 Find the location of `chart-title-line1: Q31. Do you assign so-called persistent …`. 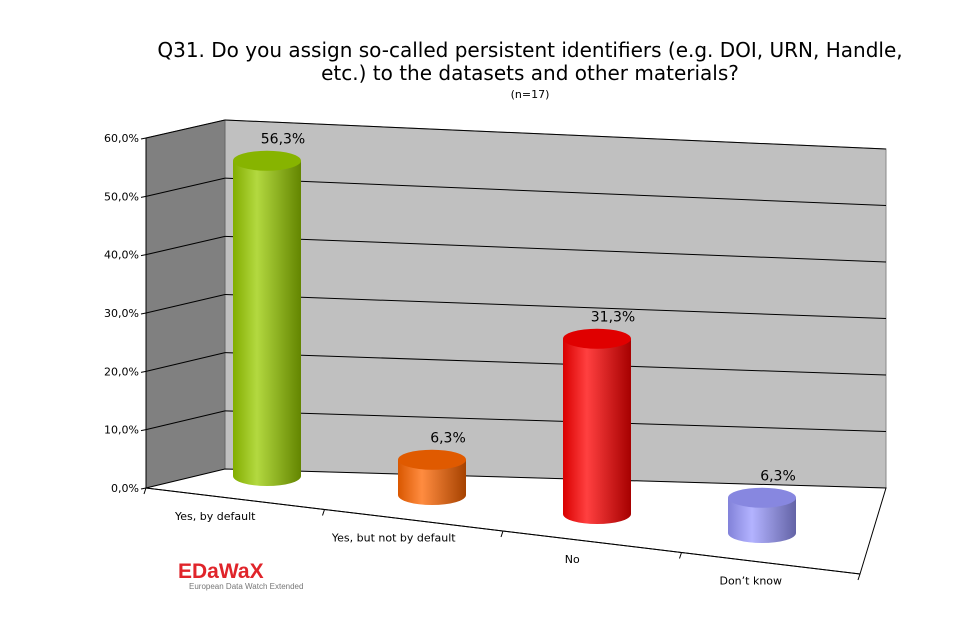

chart-title-line1: Q31. Do you assign so-called persistent … is located at coordinates (529, 50).